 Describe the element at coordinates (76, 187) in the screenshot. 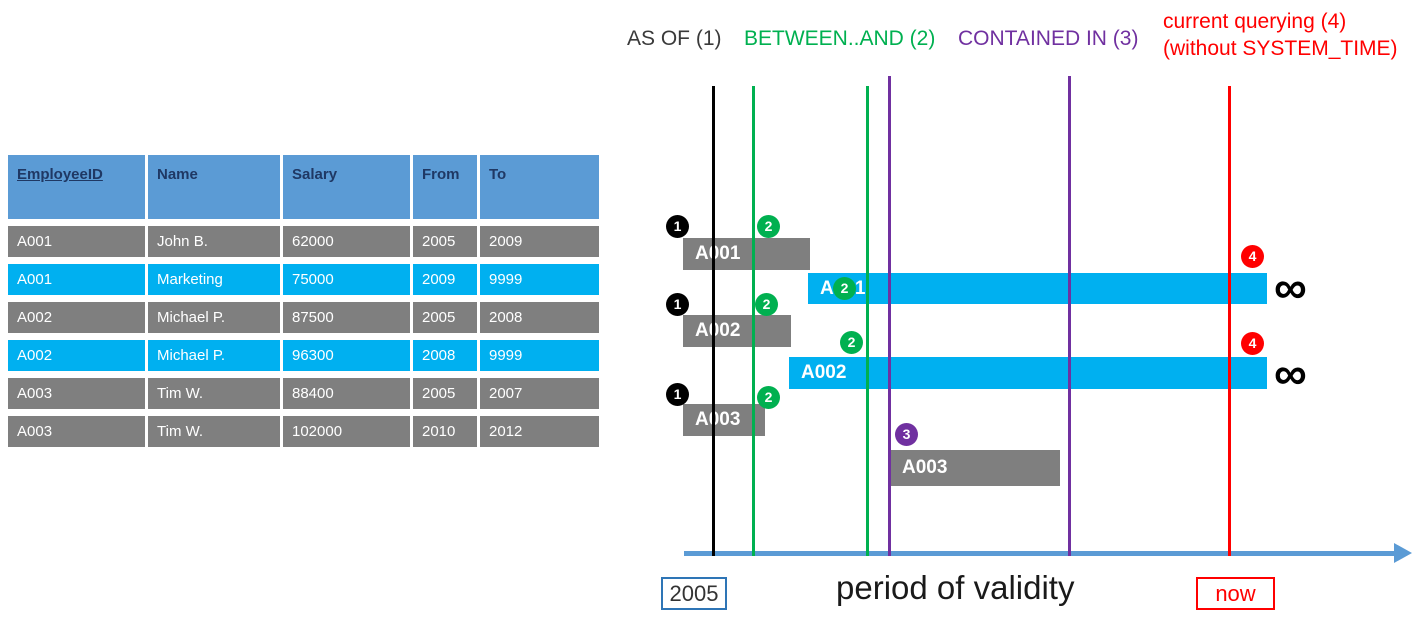

I see `column-header: EmployeeID` at that location.